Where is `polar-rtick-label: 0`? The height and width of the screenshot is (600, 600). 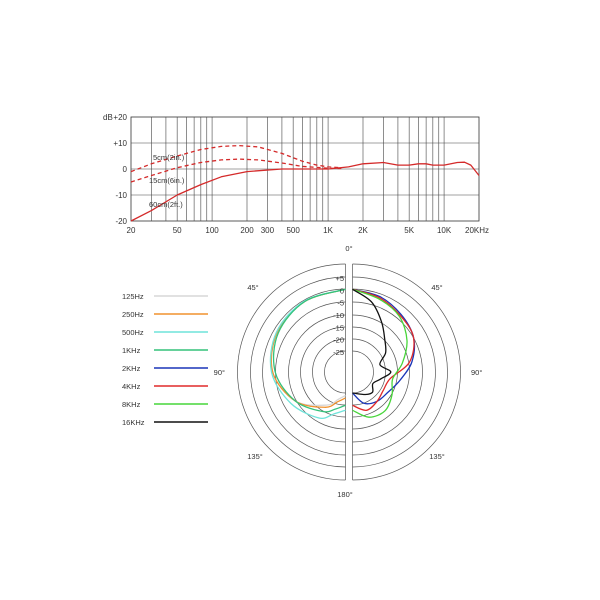 polar-rtick-label: 0 is located at coordinates (342, 290).